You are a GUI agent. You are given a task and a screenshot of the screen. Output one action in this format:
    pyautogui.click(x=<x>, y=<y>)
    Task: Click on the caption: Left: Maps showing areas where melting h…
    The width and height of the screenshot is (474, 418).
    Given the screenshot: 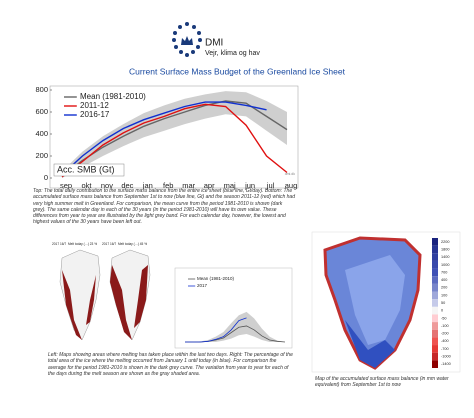 What is the action you would take?
    pyautogui.click(x=170, y=364)
    